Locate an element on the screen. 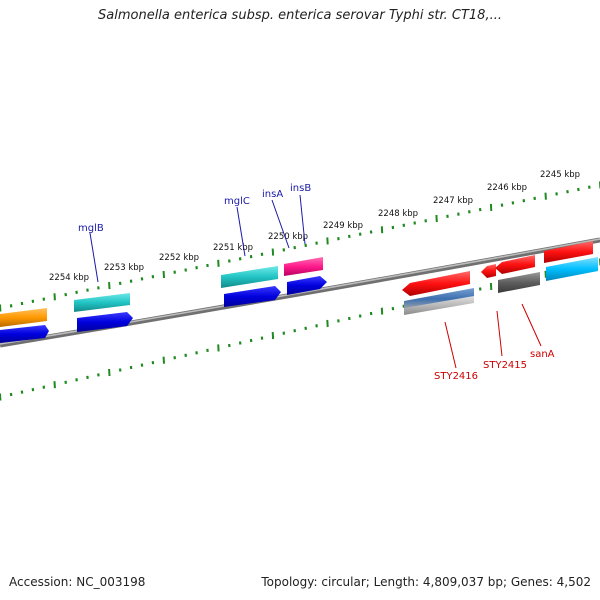 Image resolution: width=600 pixels, height=600 pixels. gene-mglC is located at coordinates (249, 277).